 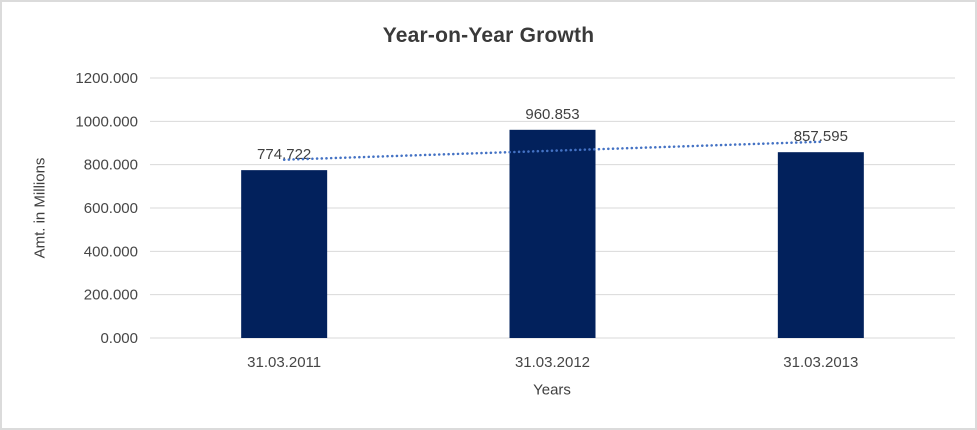 What do you see at coordinates (106, 121) in the screenshot?
I see `y-tick-label: 1000.000` at bounding box center [106, 121].